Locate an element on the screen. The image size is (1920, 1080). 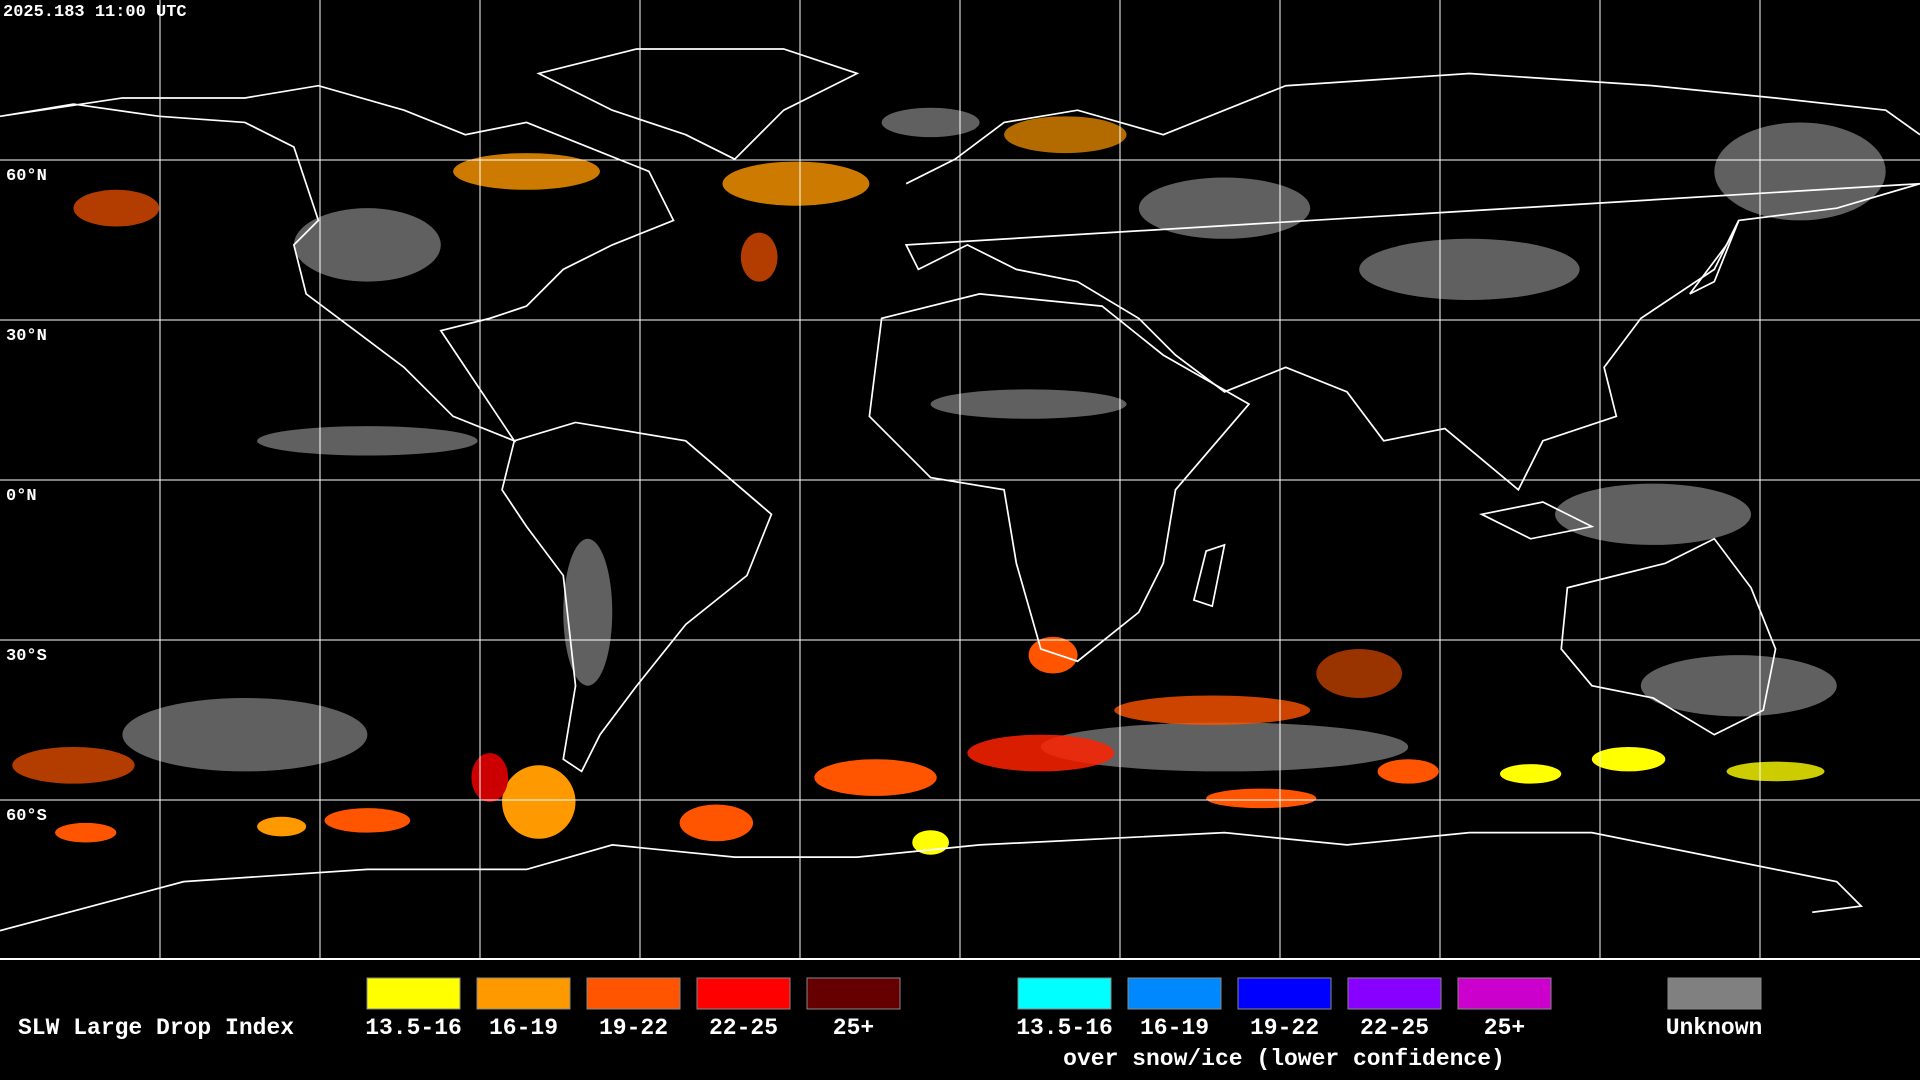
latitude-label: 60°N is located at coordinates (26, 176).